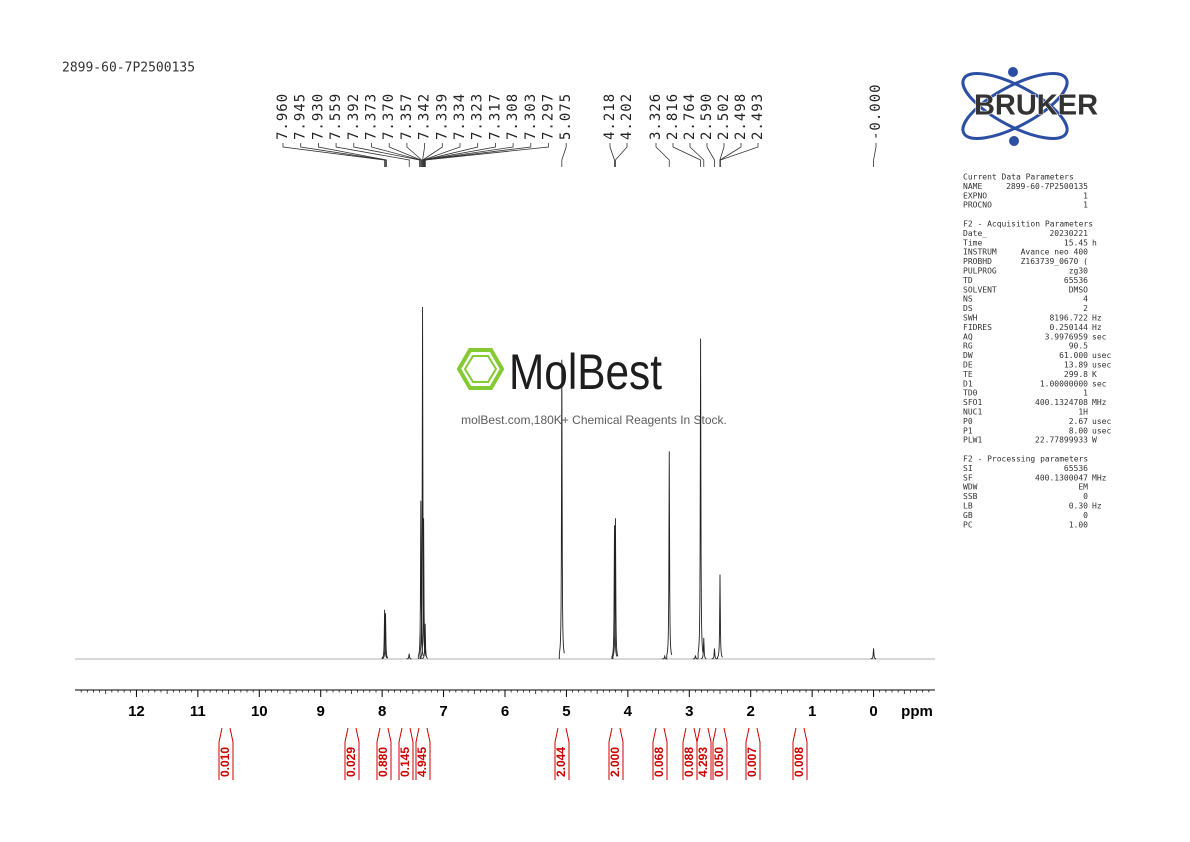  I want to click on integral-label: 4.945, so click(422, 762).